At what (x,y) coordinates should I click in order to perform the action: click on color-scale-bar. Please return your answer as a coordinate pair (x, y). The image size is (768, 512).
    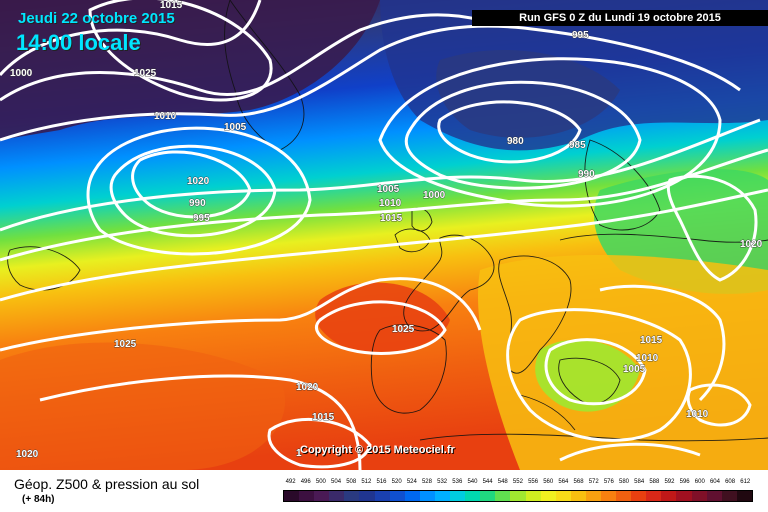
    Looking at the image, I should click on (518, 496).